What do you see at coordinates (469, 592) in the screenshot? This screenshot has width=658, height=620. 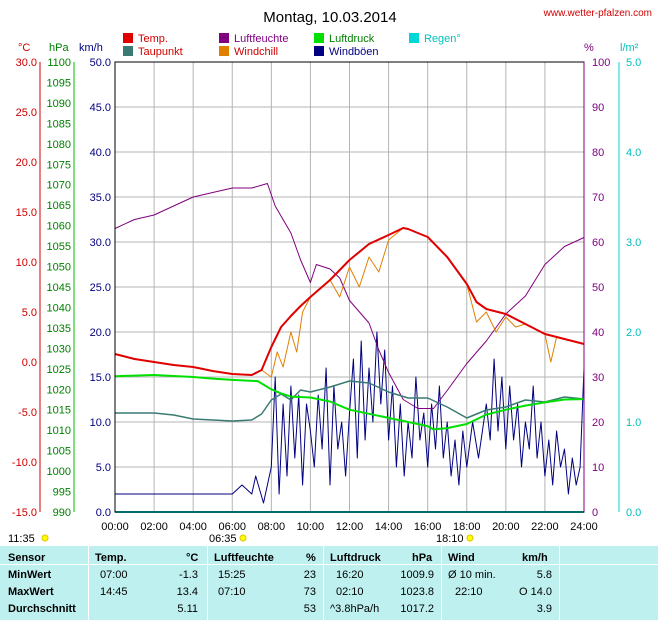 I see `max-wind-time: 22:10` at bounding box center [469, 592].